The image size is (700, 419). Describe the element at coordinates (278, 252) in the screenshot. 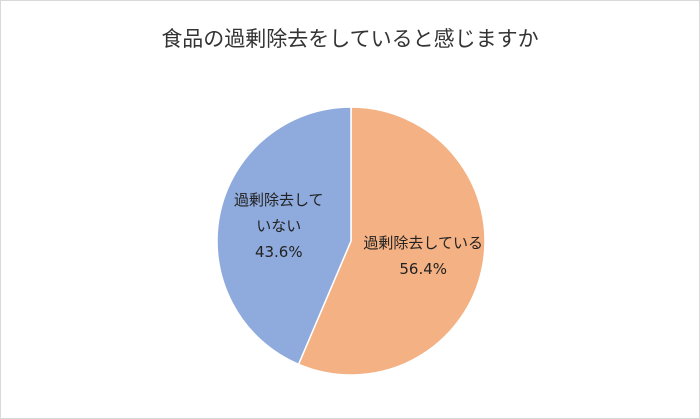

I see `value-label: 43.6%` at that location.